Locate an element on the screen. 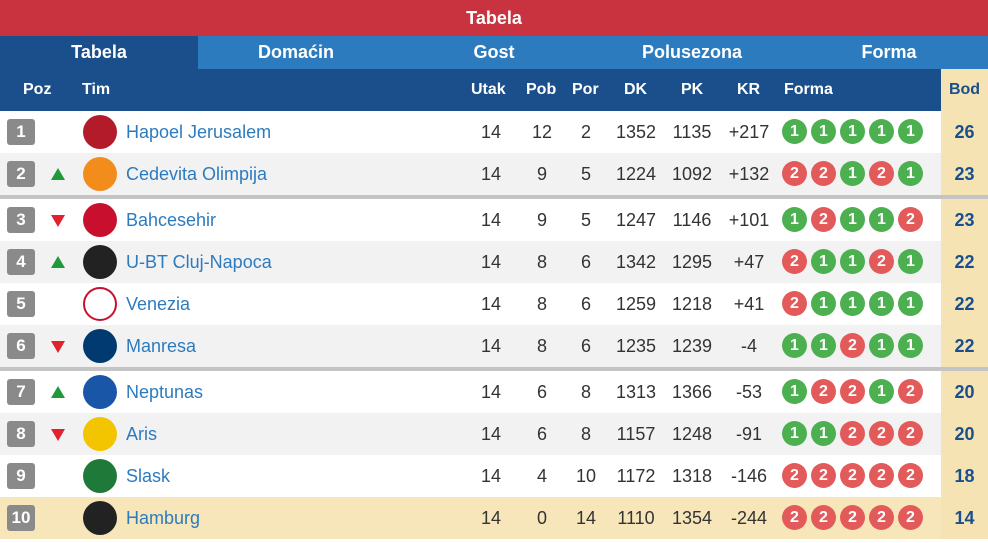 The width and height of the screenshot is (988, 543). cell-kr: -91 is located at coordinates (748, 433).